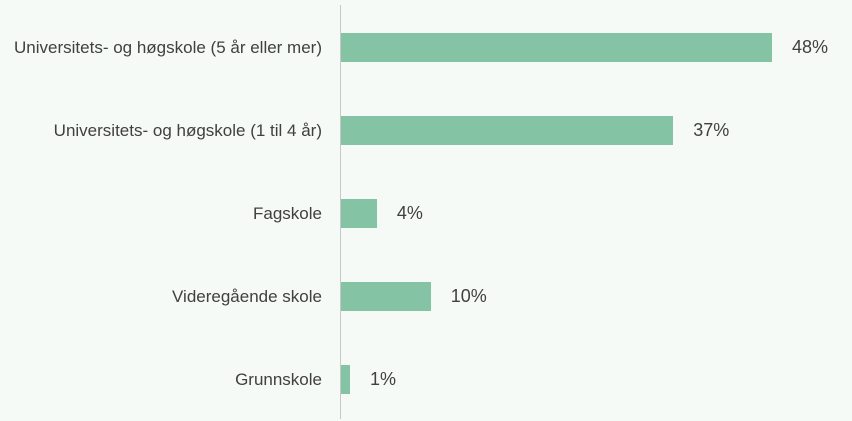 This screenshot has width=852, height=421. I want to click on category-label: Videregående skole, so click(247, 296).